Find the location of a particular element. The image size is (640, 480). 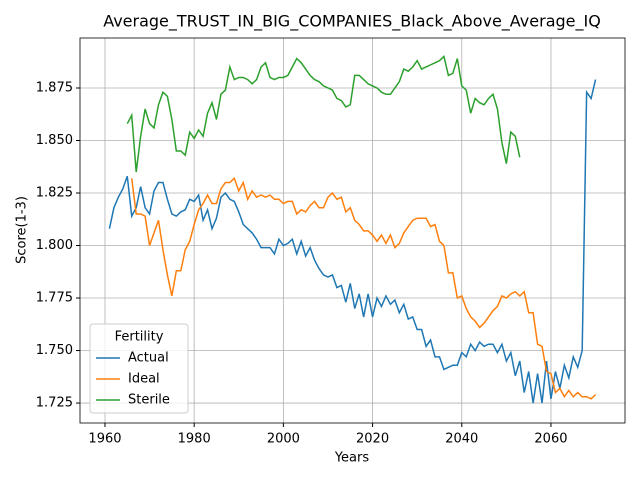

y-tick-label: 1.775 is located at coordinates (54, 298).